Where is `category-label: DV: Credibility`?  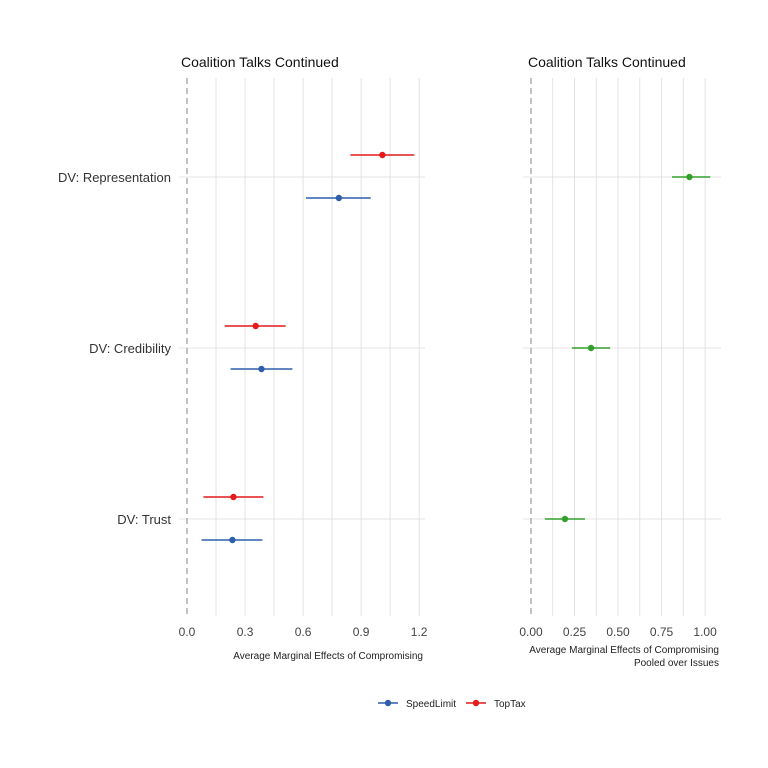
category-label: DV: Credibility is located at coordinates (130, 348).